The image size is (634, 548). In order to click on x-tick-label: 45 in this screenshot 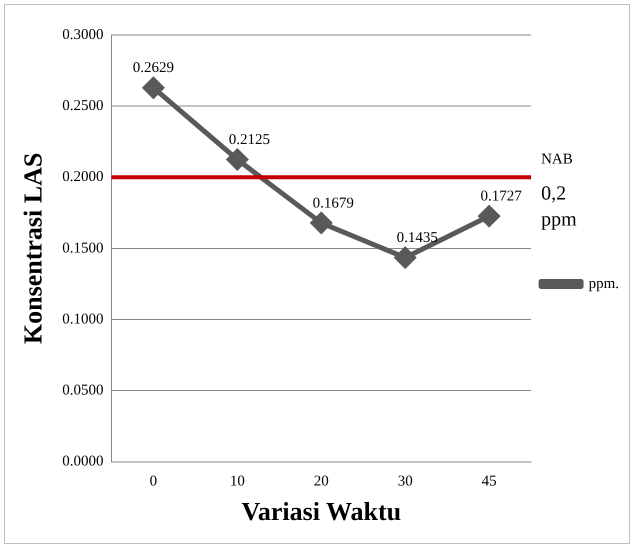, I will do `click(489, 482)`.